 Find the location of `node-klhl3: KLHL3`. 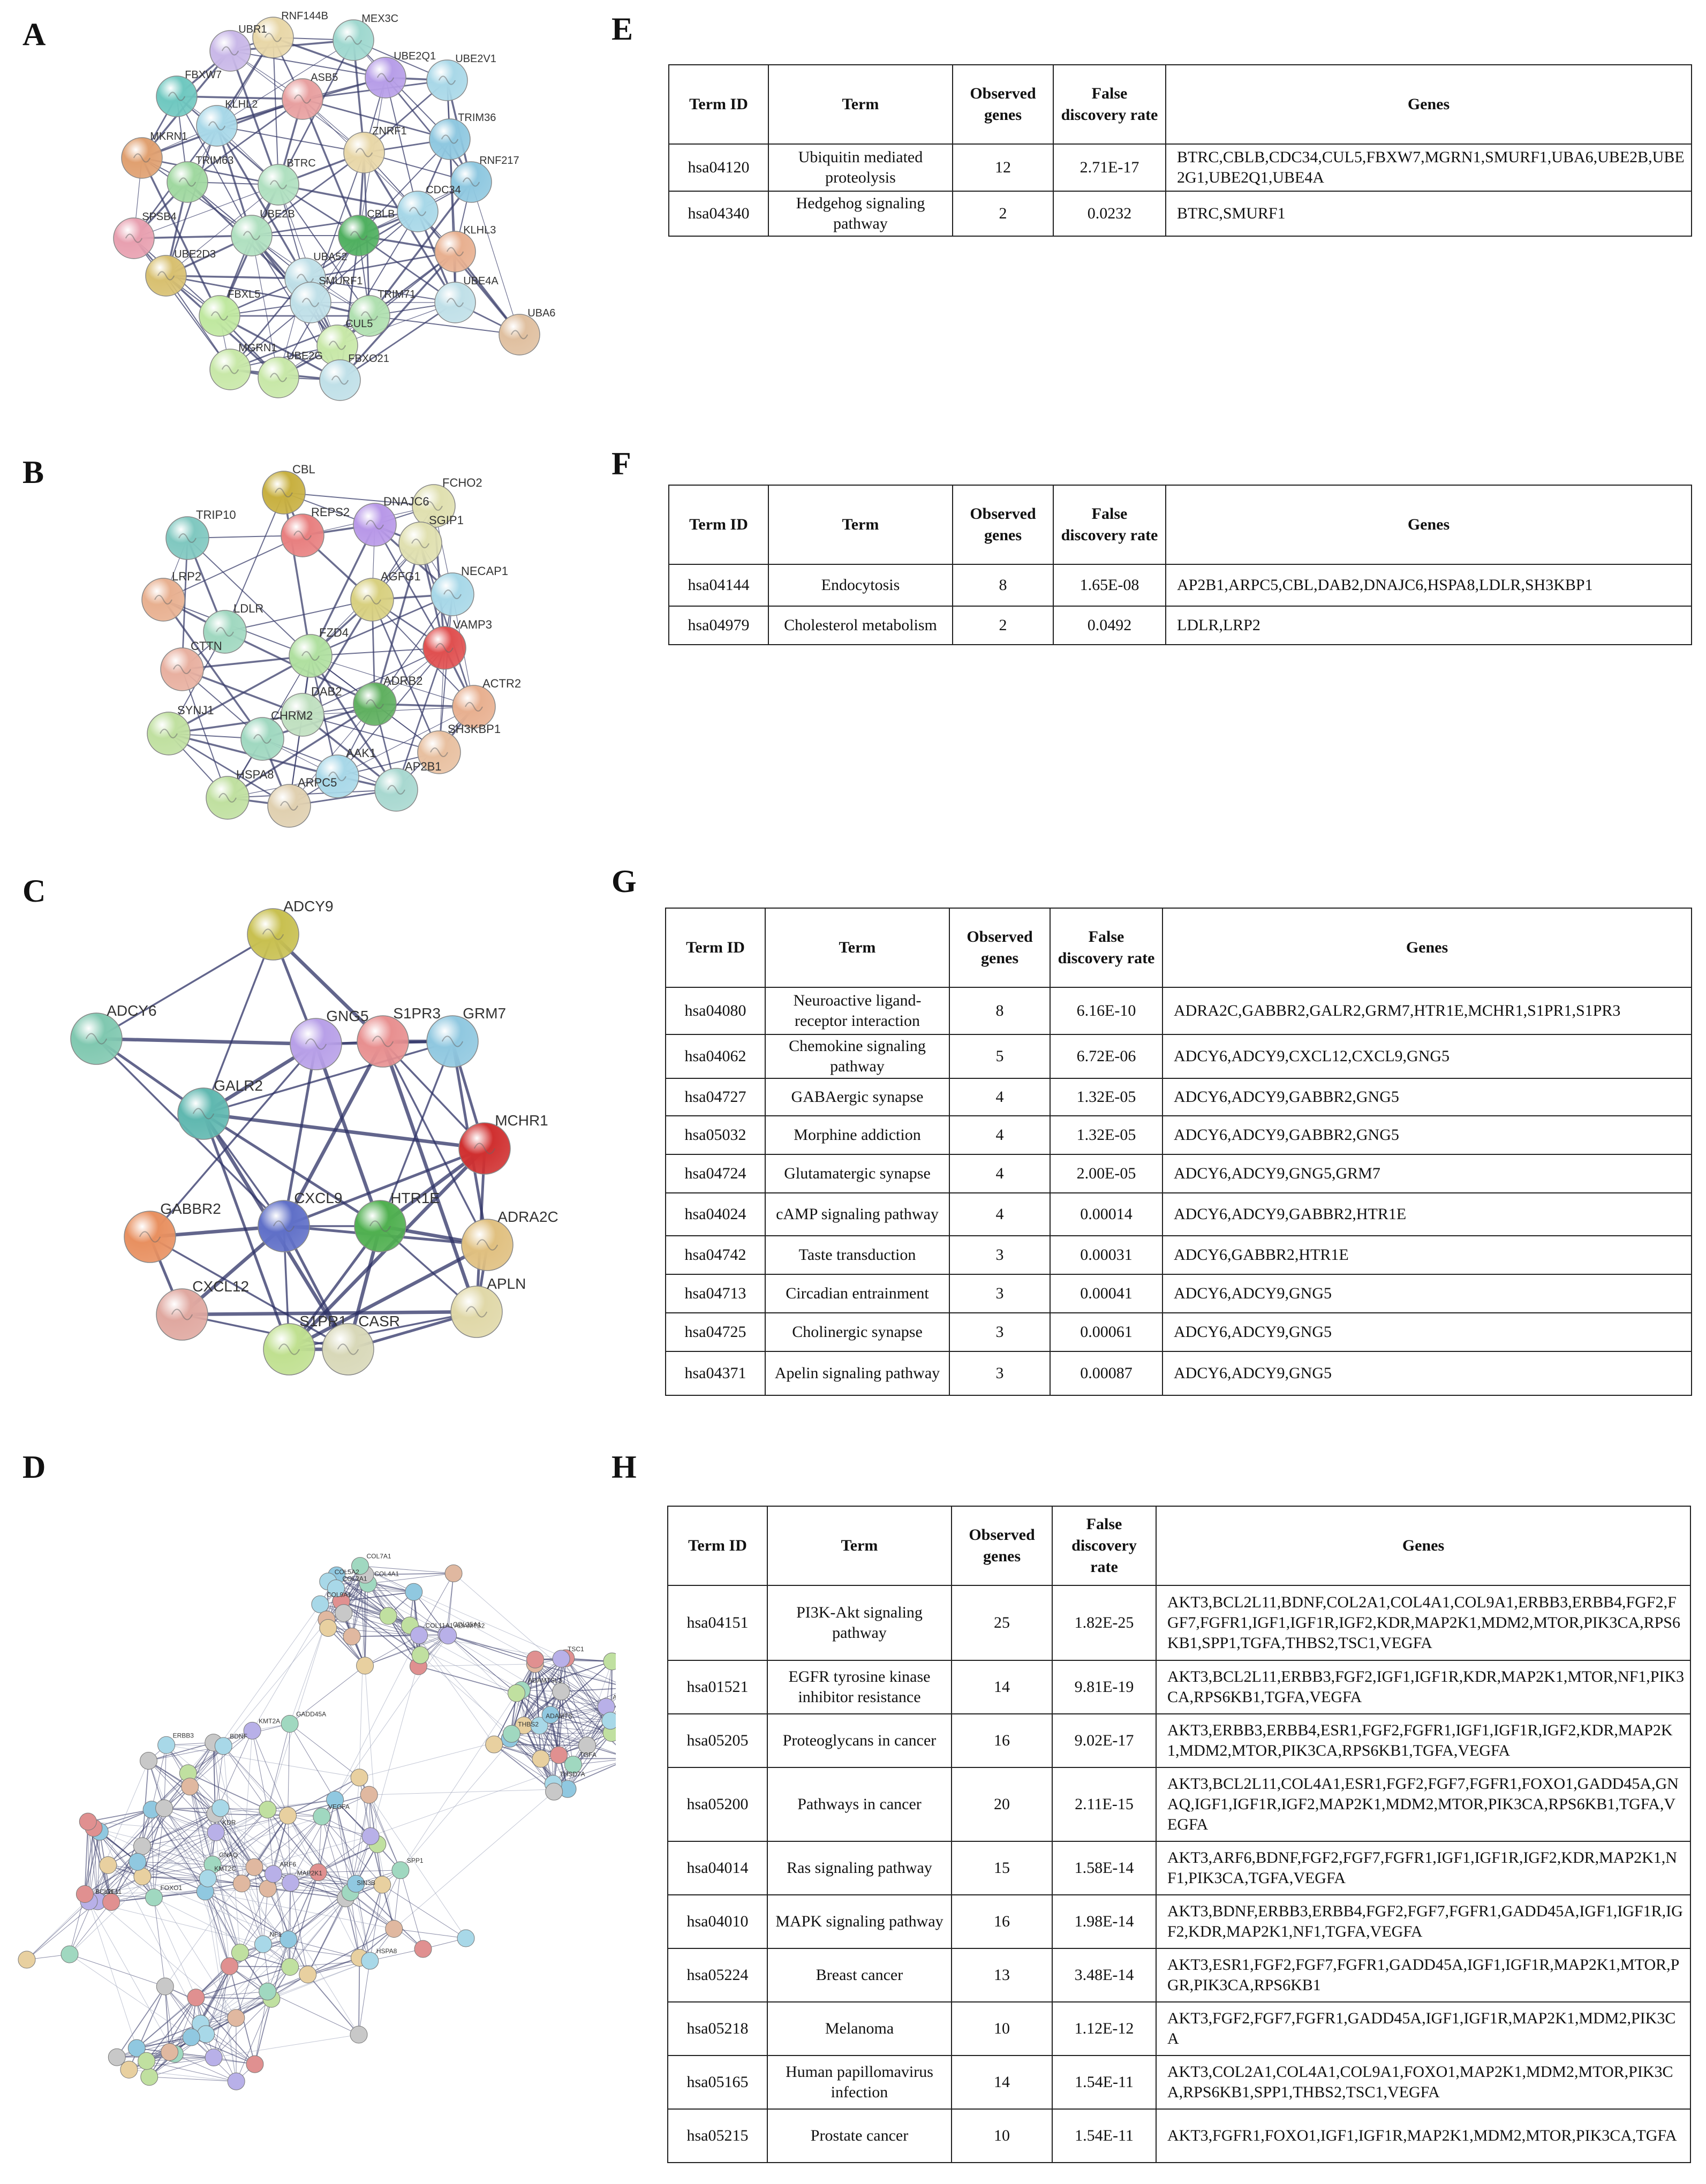

node-klhl3: KLHL3 is located at coordinates (465, 248).